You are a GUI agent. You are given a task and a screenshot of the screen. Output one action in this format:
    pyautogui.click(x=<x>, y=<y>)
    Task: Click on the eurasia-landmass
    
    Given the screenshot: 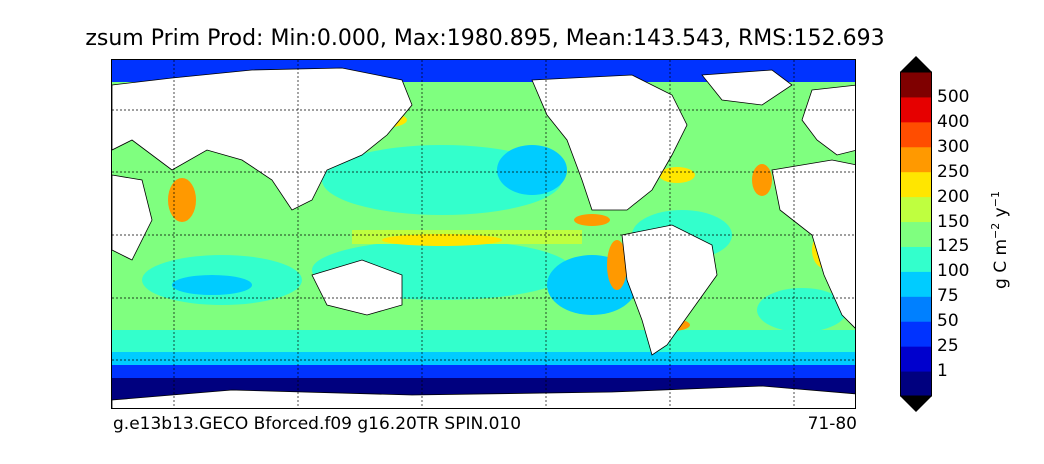 What is the action you would take?
    pyautogui.click(x=262, y=139)
    